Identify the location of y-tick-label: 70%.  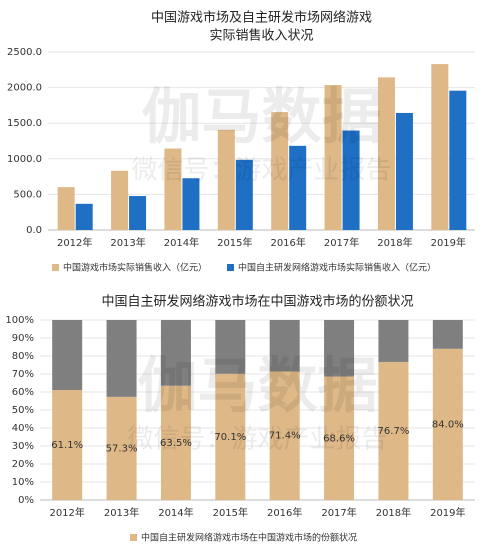
(23, 374).